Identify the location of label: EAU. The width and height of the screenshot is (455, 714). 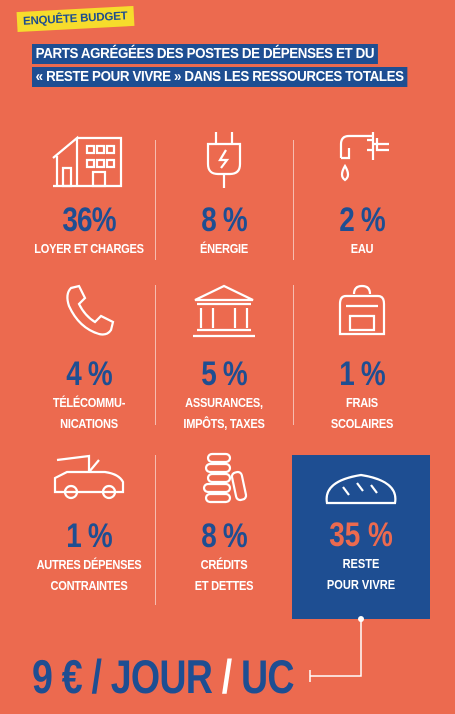
(362, 248).